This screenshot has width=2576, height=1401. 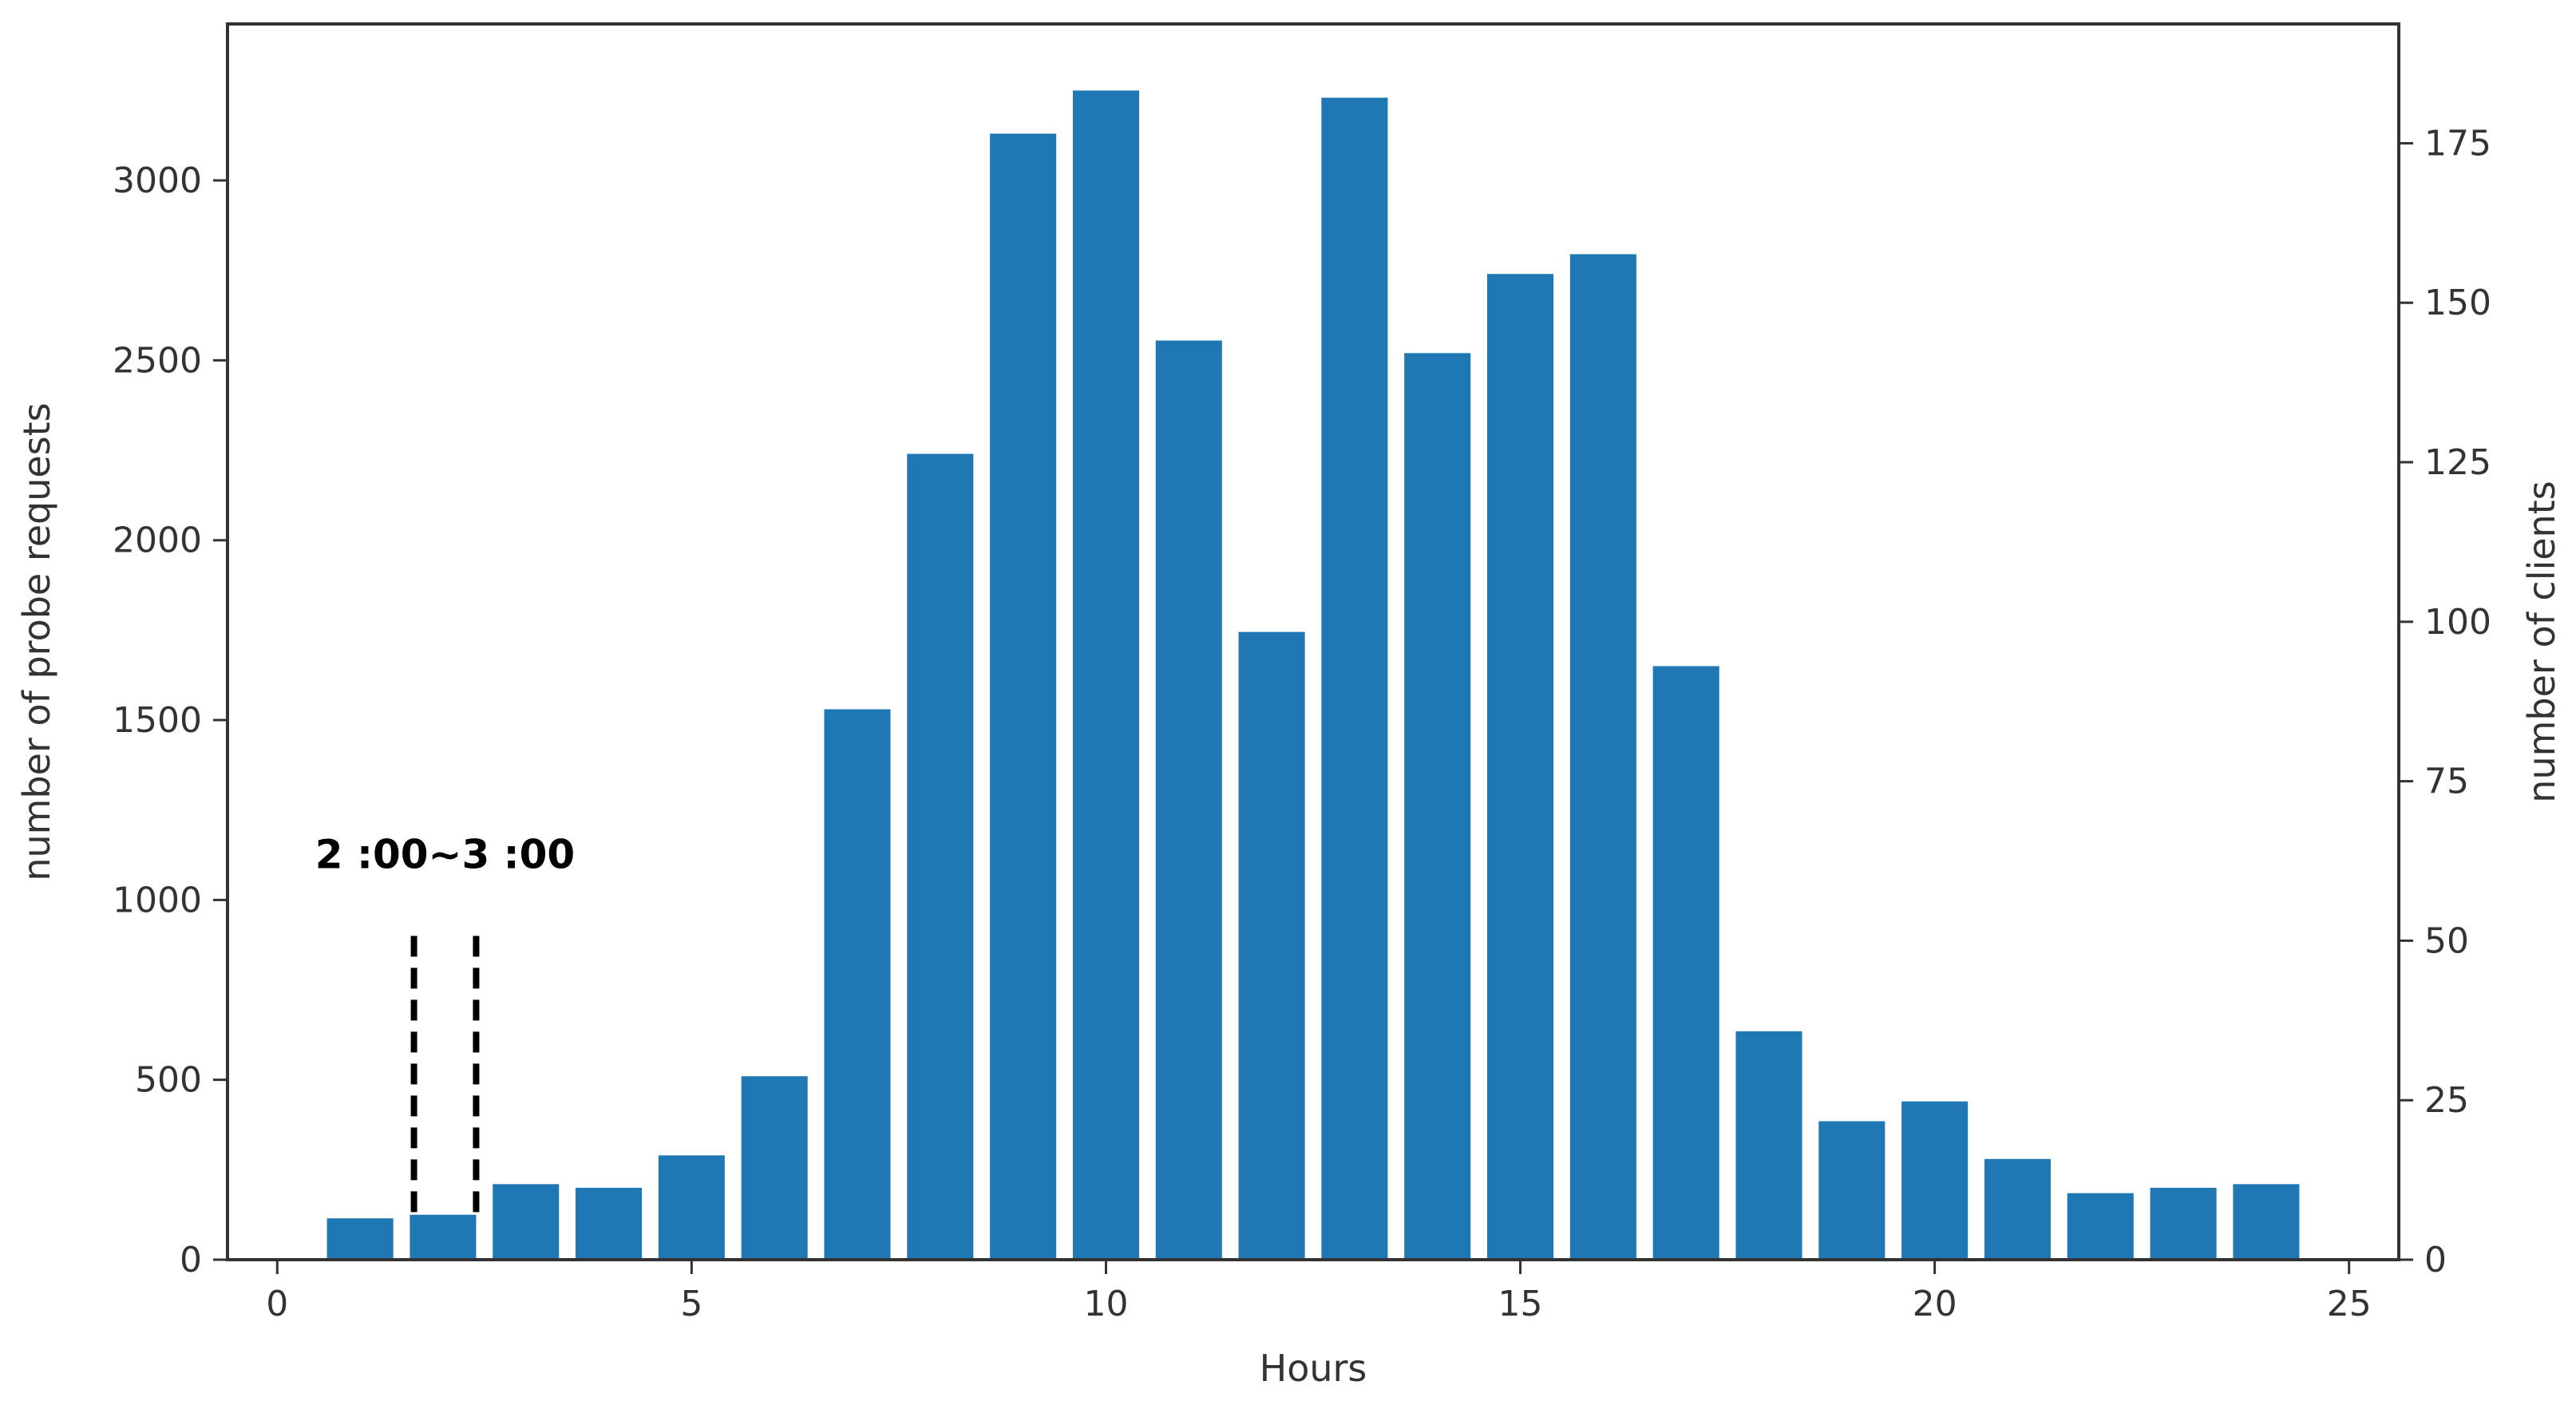 What do you see at coordinates (157, 180) in the screenshot?
I see `y-tick-label: 3000` at bounding box center [157, 180].